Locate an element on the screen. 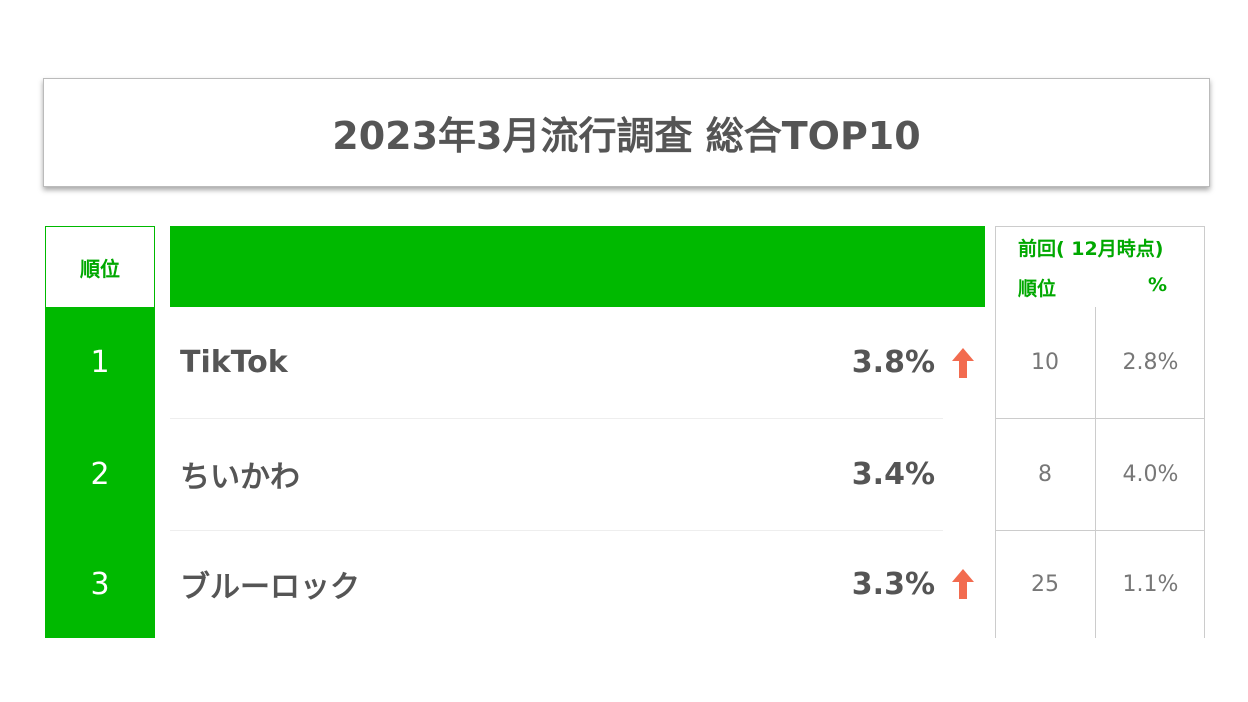  previous-percent: 4.0% is located at coordinates (1150, 474).